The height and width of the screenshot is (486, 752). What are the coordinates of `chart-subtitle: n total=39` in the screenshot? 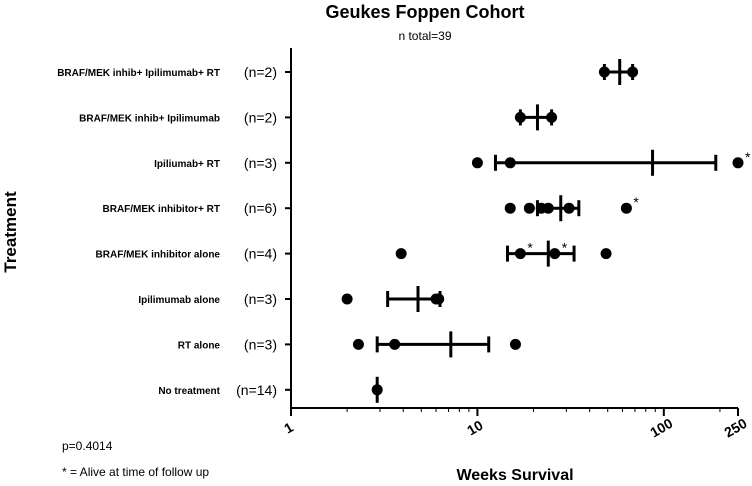 It's located at (424, 36).